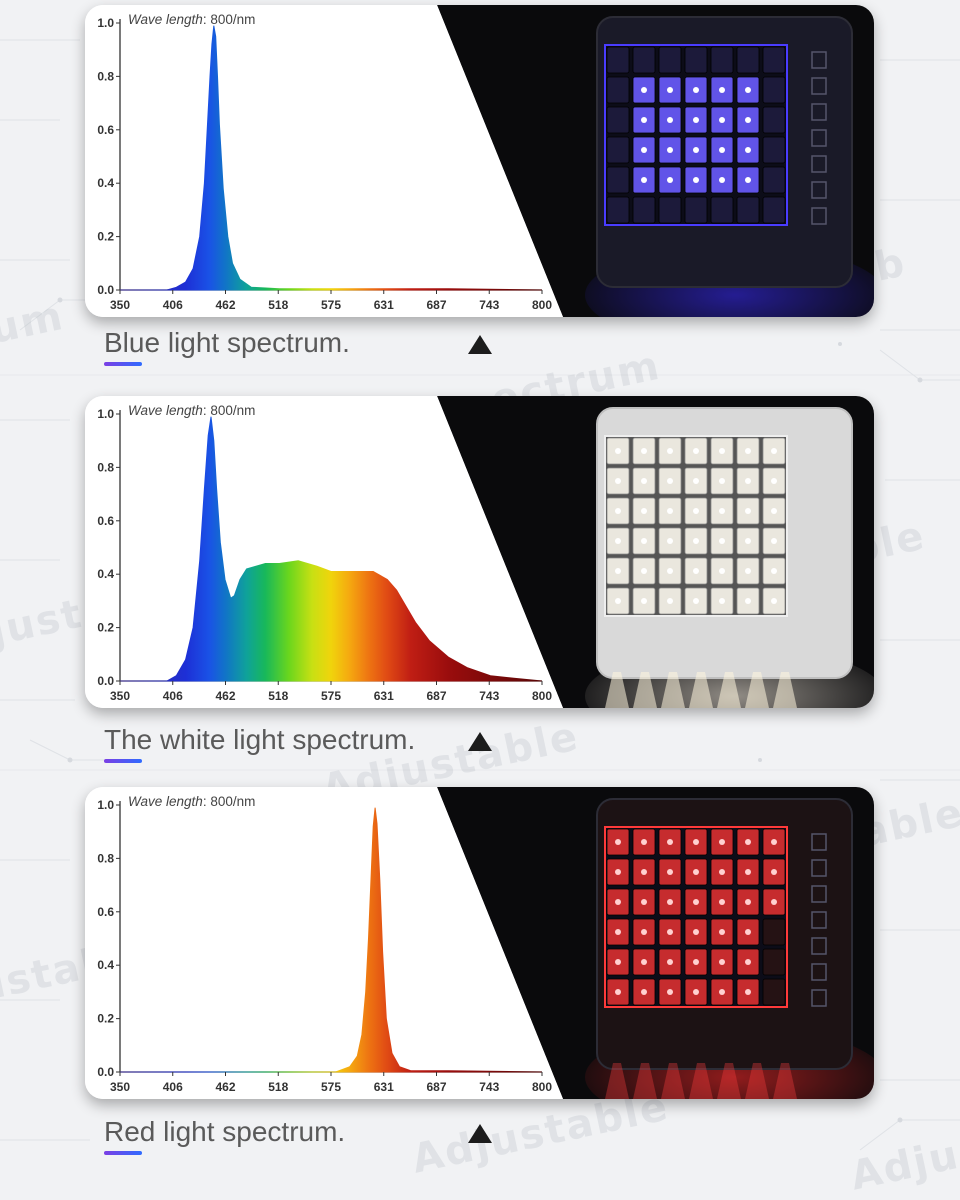 The image size is (960, 1200). Describe the element at coordinates (903, 1163) in the screenshot. I see `watermark-text: Adjus` at that location.